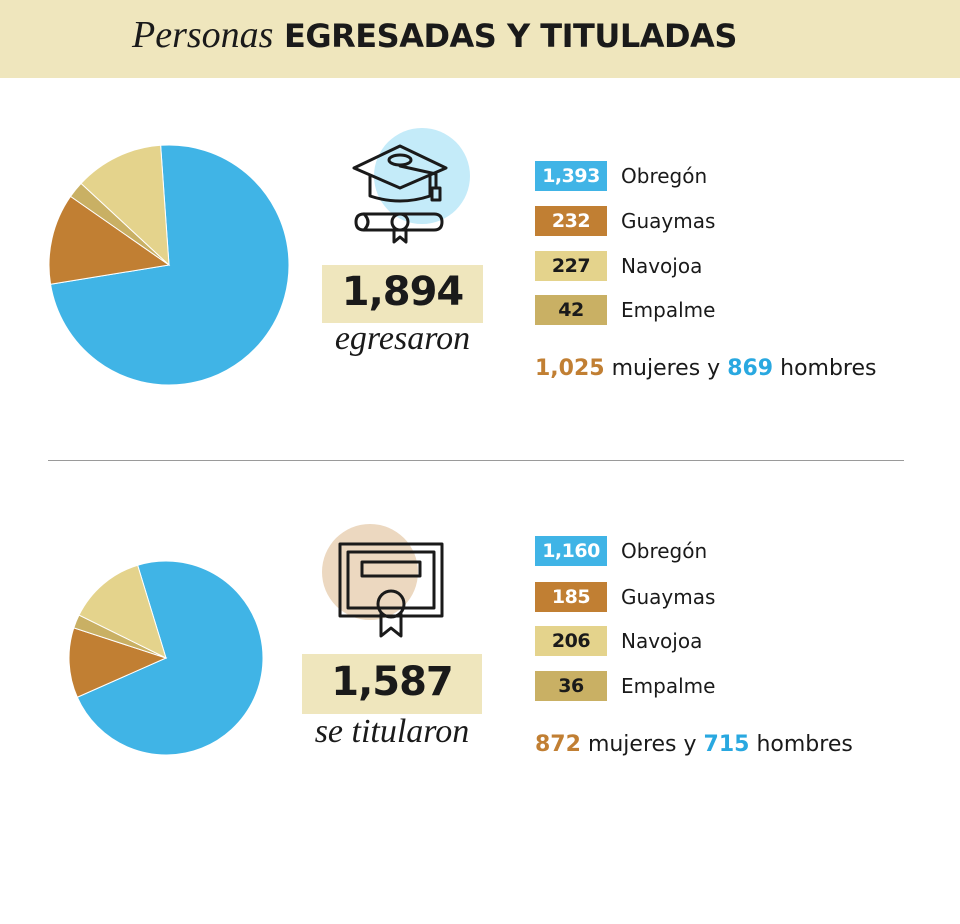 The height and width of the screenshot is (924, 960). I want to click on total-box-titulados, so click(392, 684).